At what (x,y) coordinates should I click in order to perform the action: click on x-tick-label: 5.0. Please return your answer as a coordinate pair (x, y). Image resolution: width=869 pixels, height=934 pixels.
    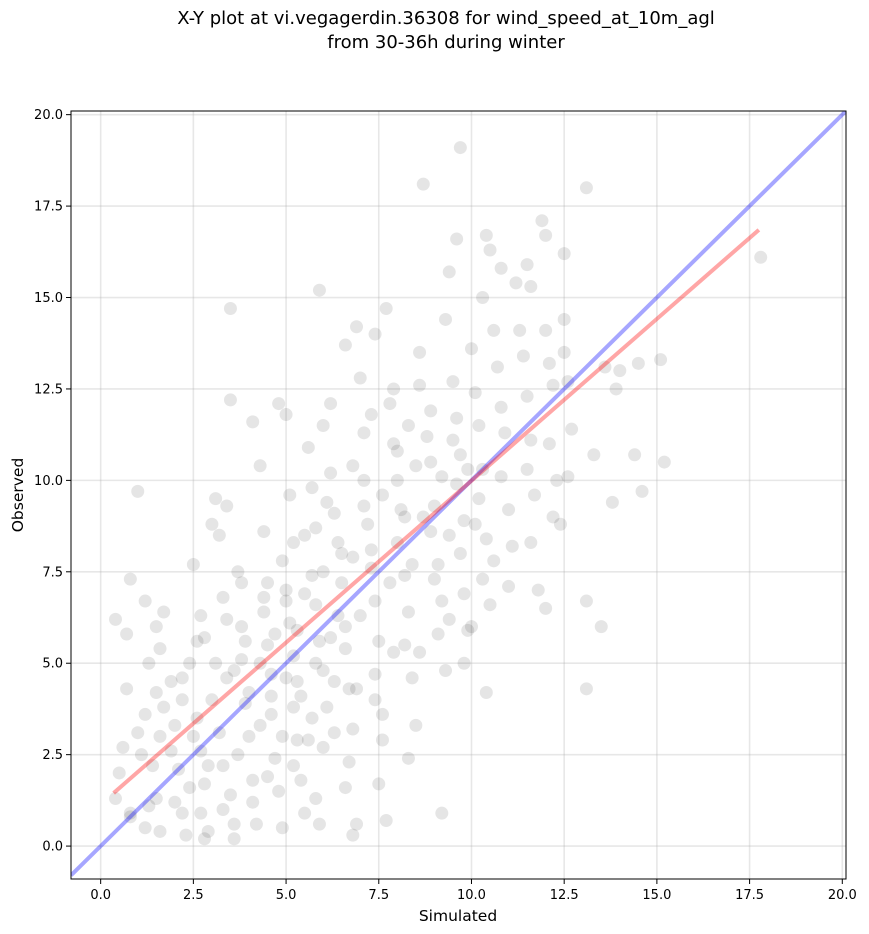
    Looking at the image, I should click on (286, 895).